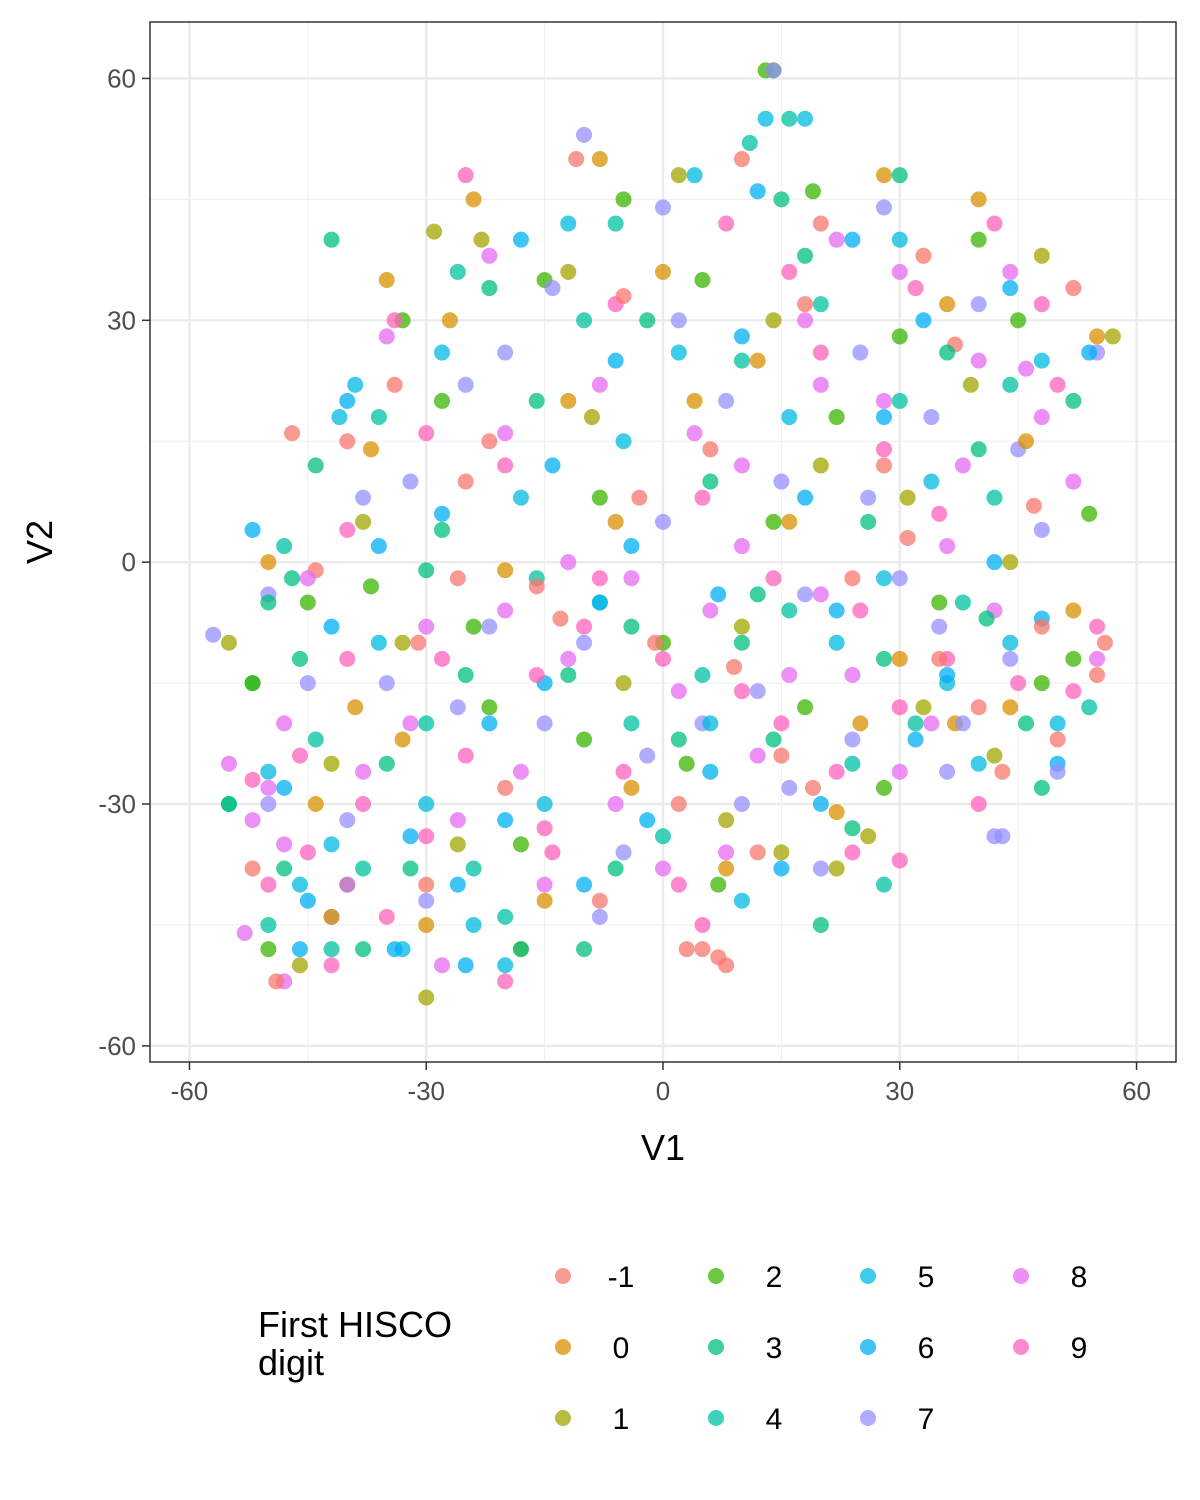 The height and width of the screenshot is (1500, 1200). Describe the element at coordinates (663, 1147) in the screenshot. I see `x-axis-title: V1` at that location.